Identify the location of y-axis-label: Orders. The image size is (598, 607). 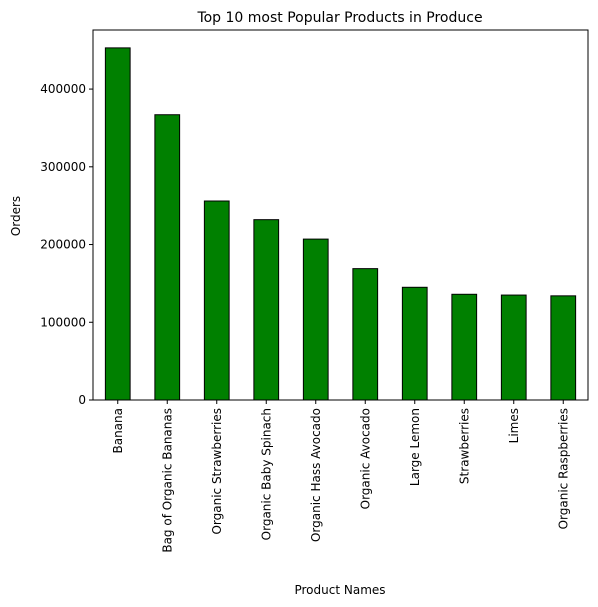
(16, 216).